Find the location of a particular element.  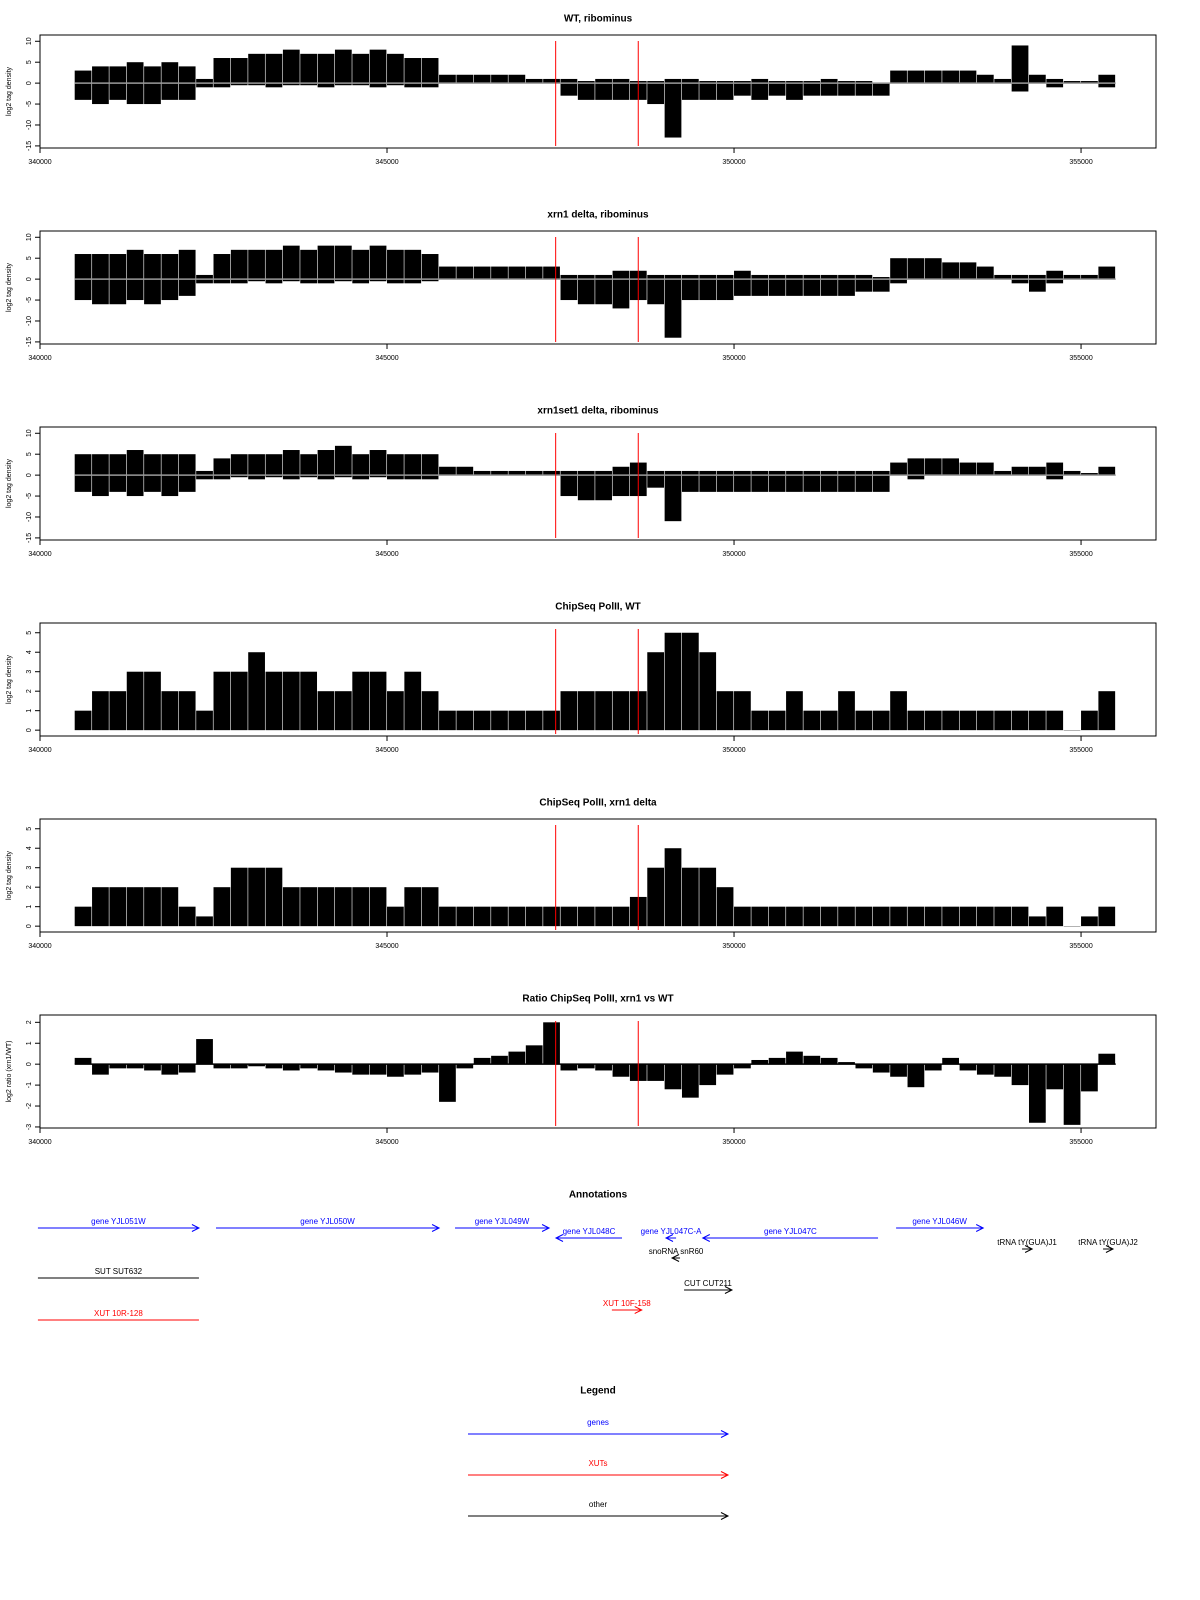

x-tick-label: 355000 is located at coordinates (1080, 1142).